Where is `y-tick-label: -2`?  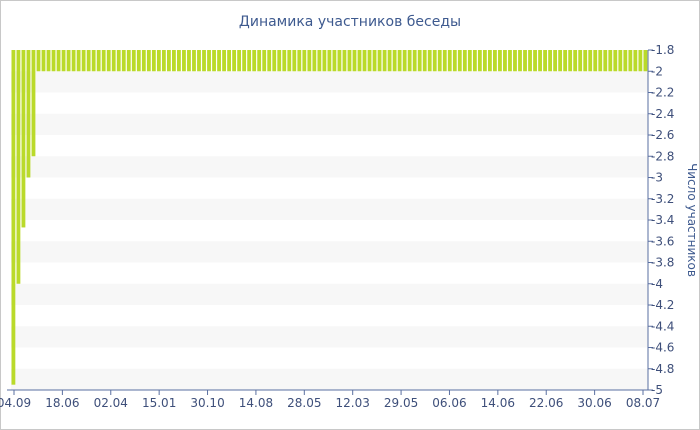
y-tick-label: -2 is located at coordinates (657, 71).